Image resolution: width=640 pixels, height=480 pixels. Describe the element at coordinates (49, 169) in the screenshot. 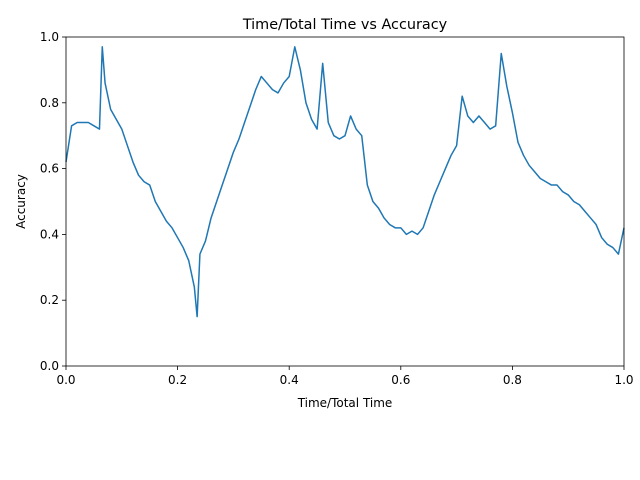

I see `y-tick-label: 0.6` at that location.